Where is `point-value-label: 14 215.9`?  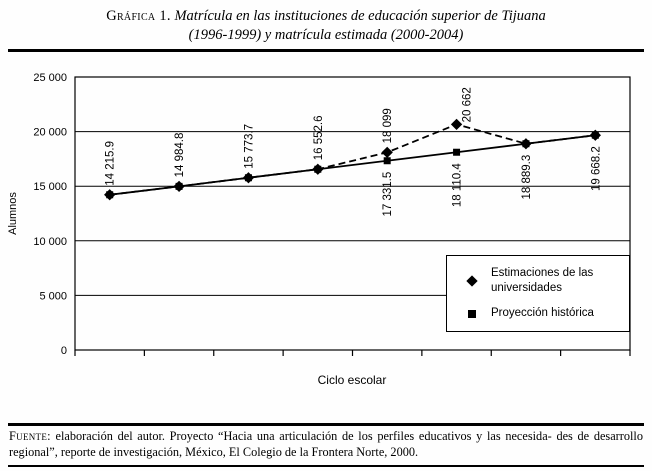
point-value-label: 14 215.9 is located at coordinates (111, 163).